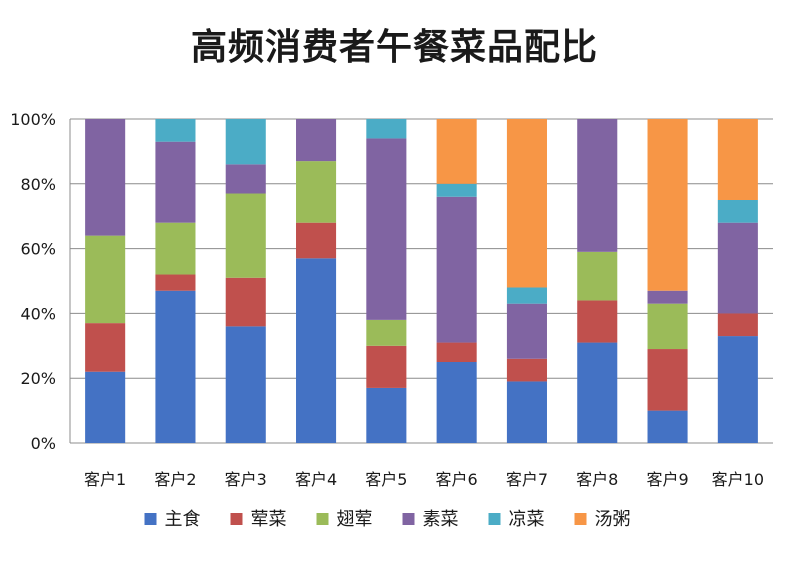  I want to click on y-tick-label: 20%, so click(38, 378).